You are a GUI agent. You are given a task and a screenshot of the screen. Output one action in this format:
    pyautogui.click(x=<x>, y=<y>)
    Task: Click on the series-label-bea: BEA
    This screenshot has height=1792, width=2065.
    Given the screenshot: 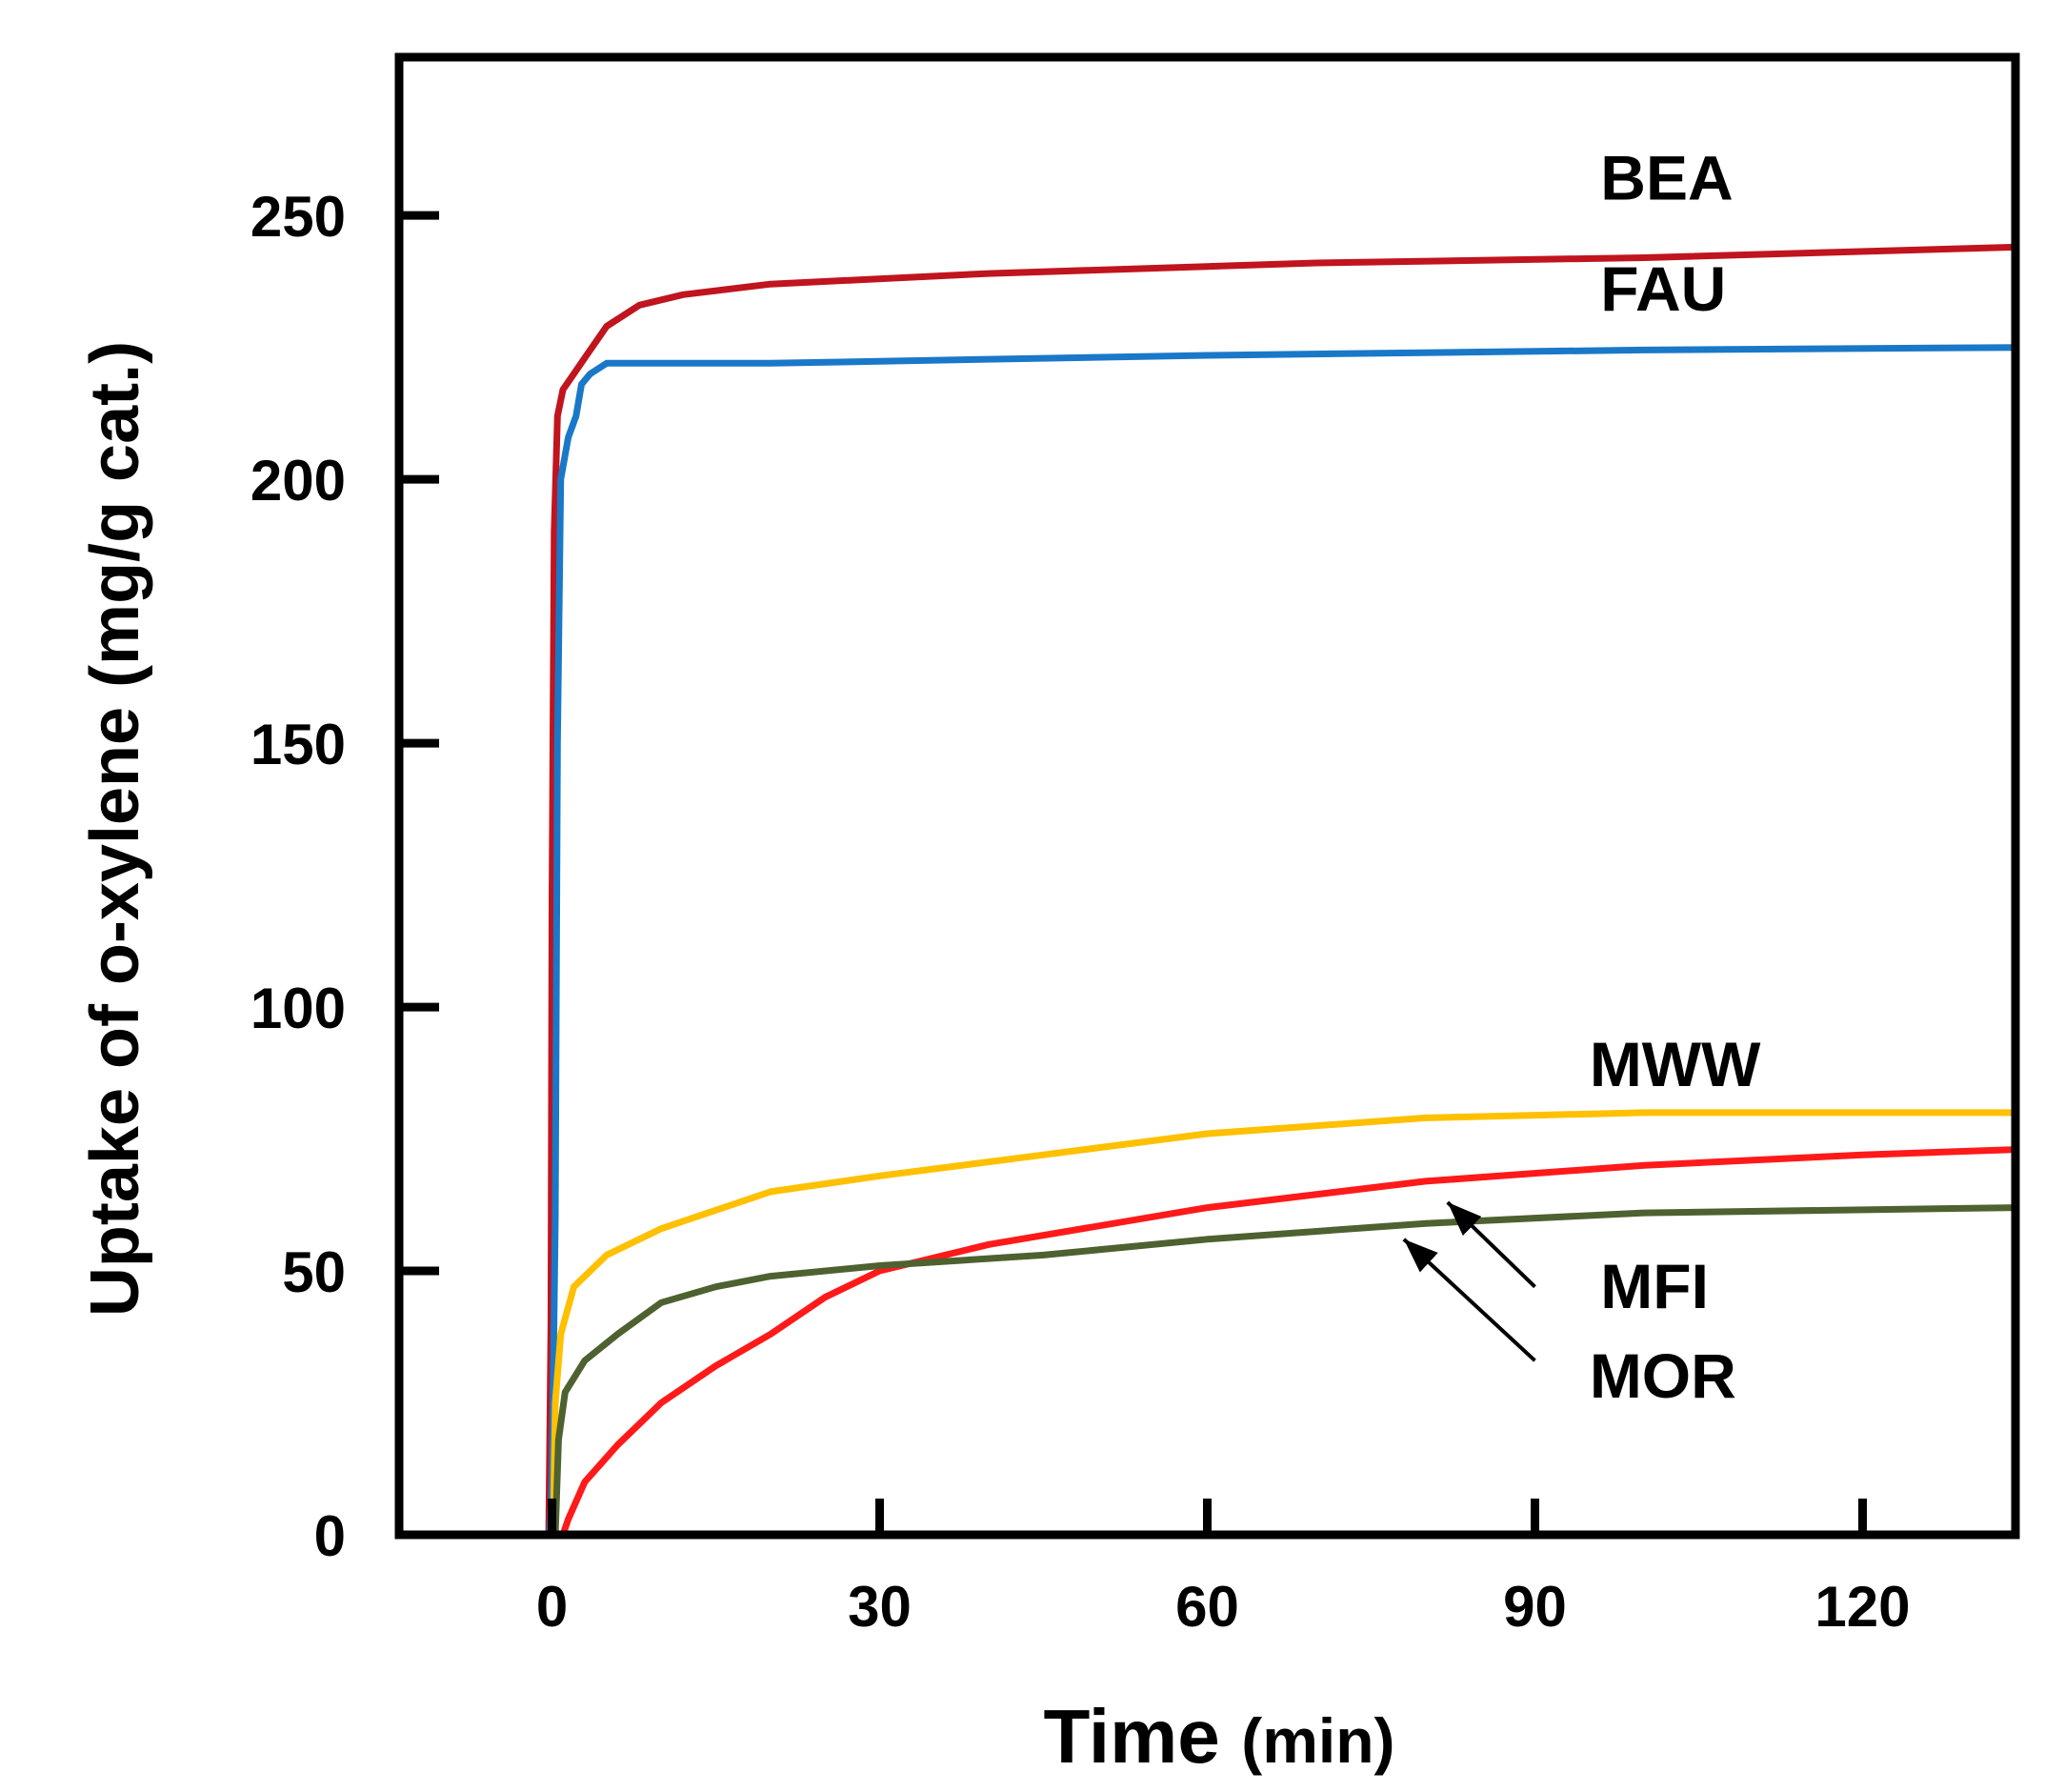 What is the action you would take?
    pyautogui.click(x=1666, y=178)
    